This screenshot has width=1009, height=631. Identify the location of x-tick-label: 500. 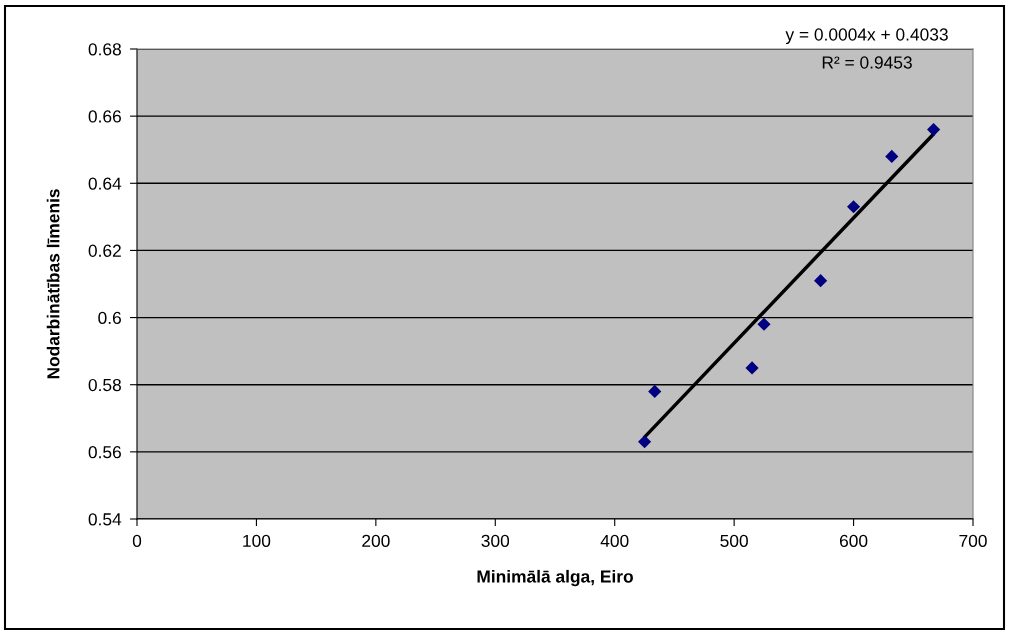
(734, 541).